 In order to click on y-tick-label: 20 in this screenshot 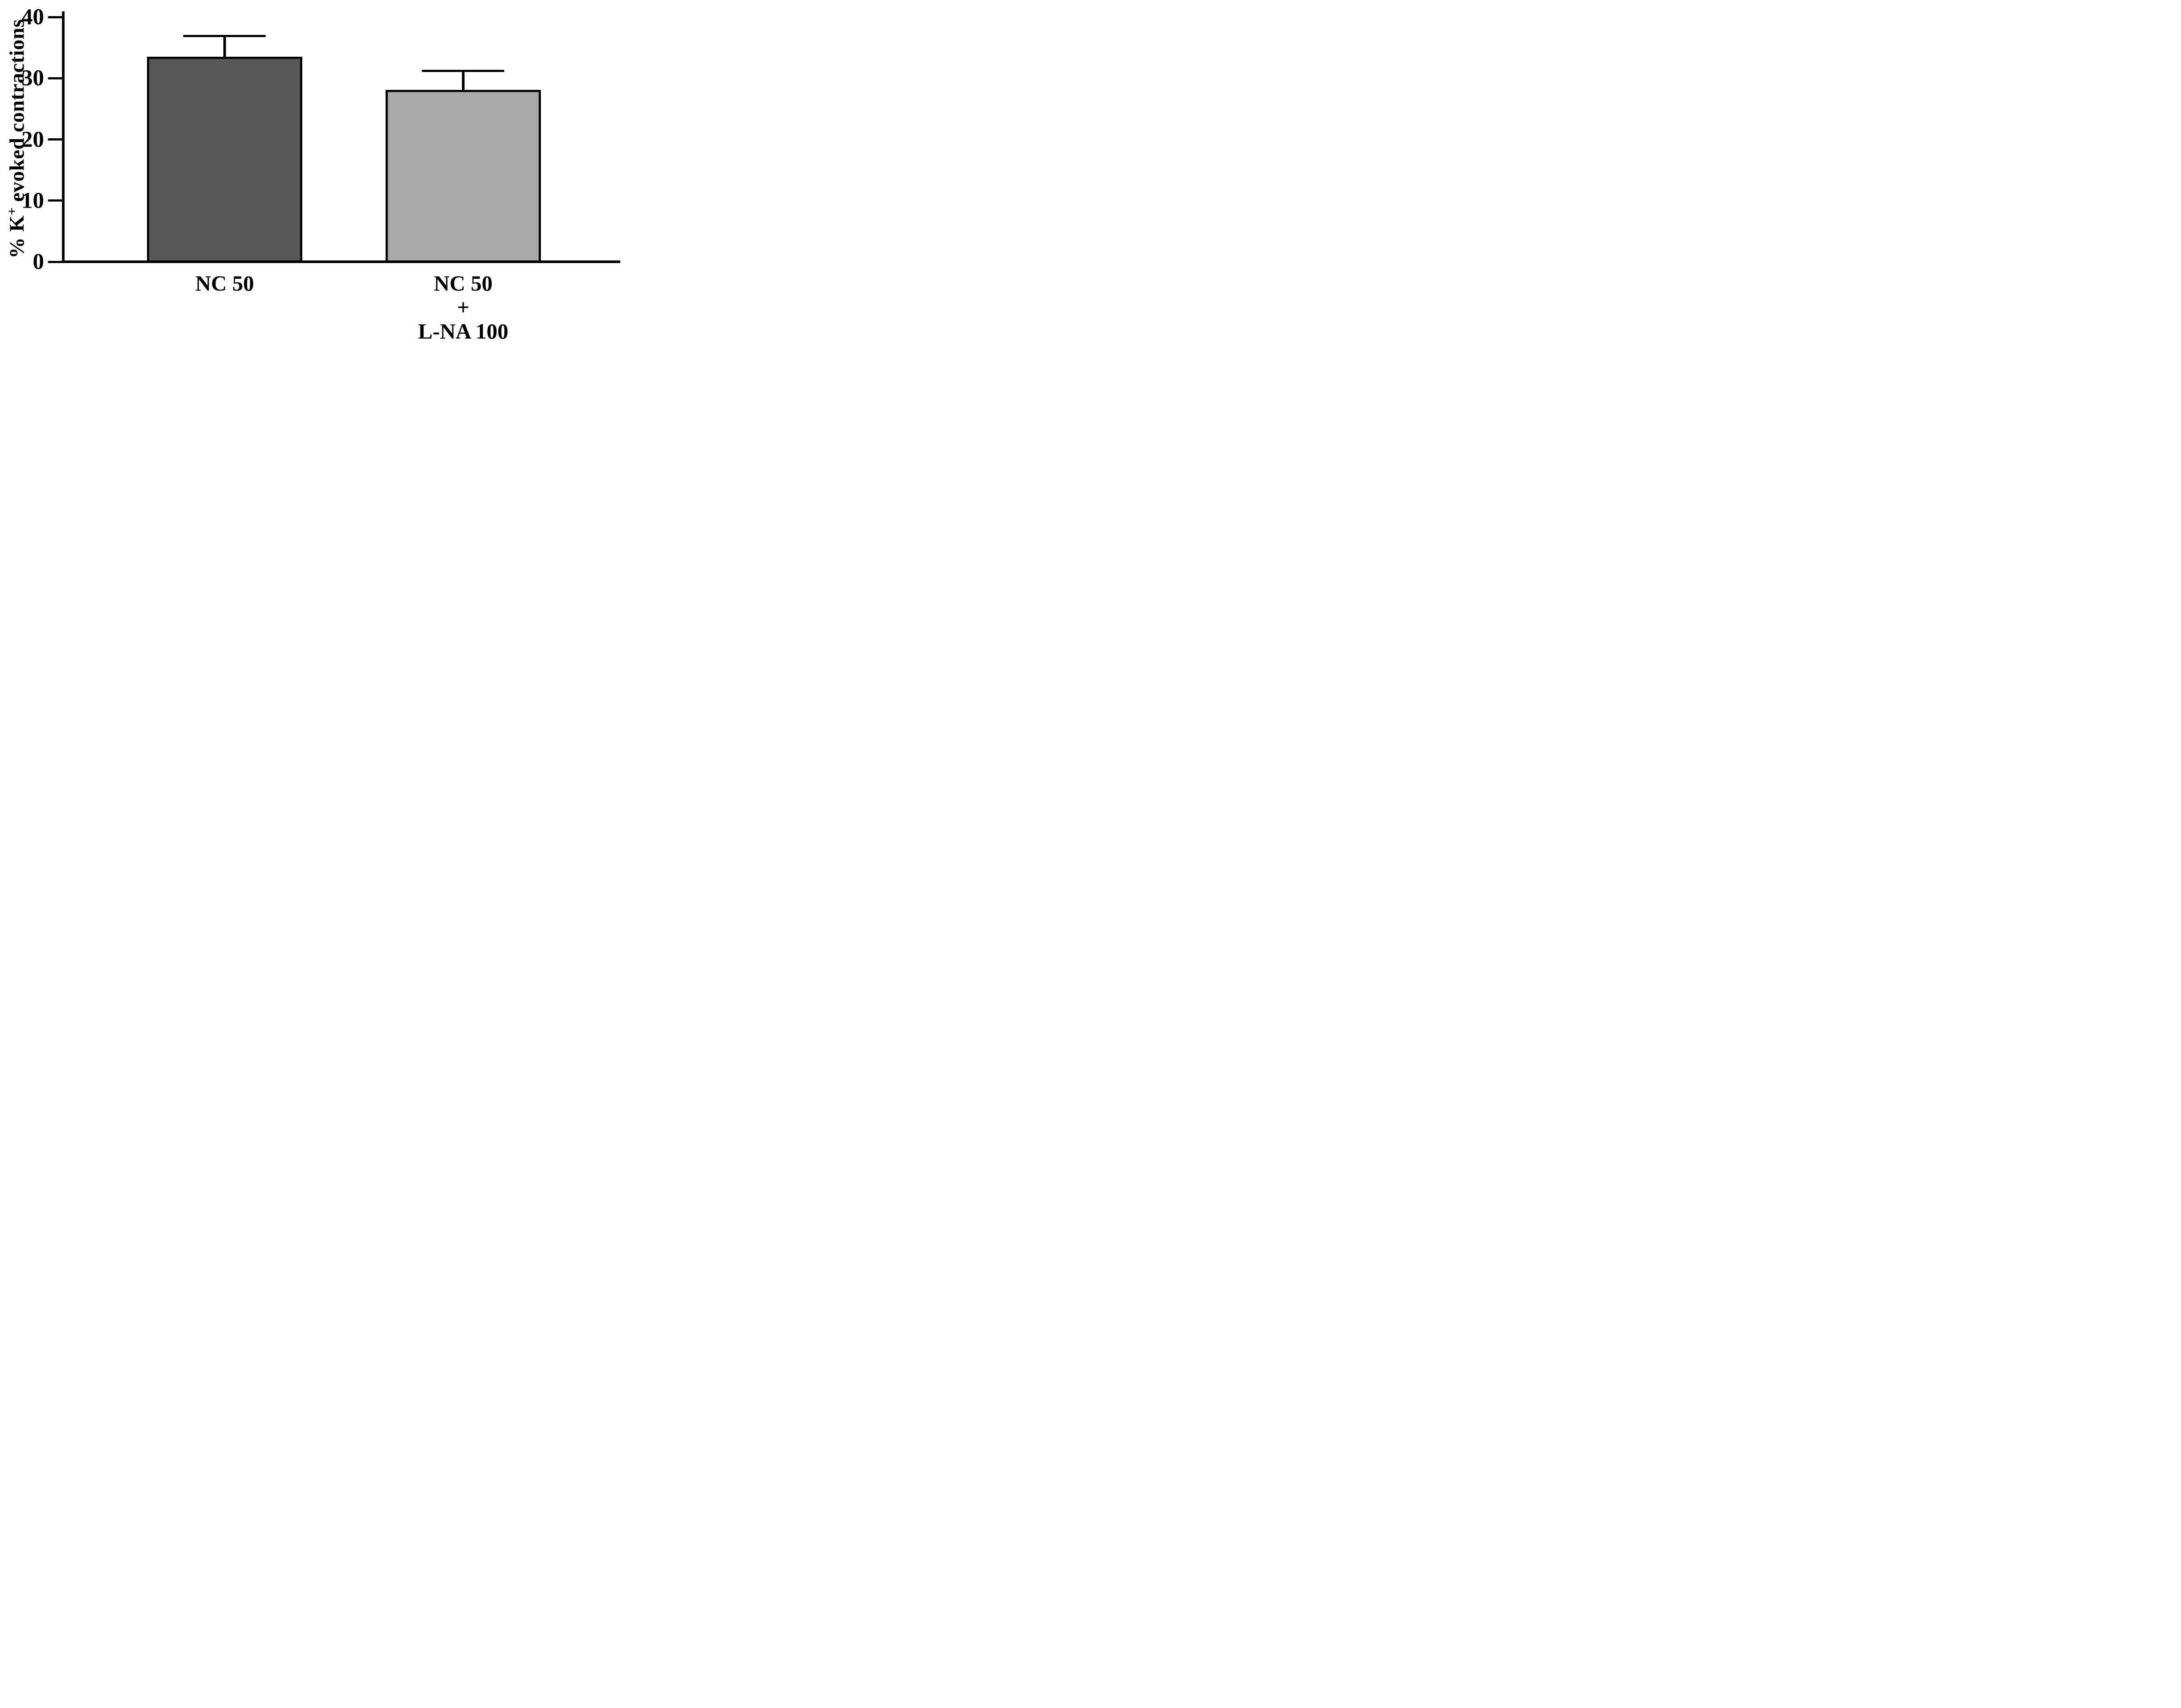, I will do `click(32, 139)`.